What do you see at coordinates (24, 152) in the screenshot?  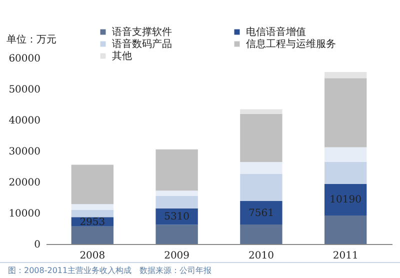 I see `y-tick-label: 30000` at bounding box center [24, 152].